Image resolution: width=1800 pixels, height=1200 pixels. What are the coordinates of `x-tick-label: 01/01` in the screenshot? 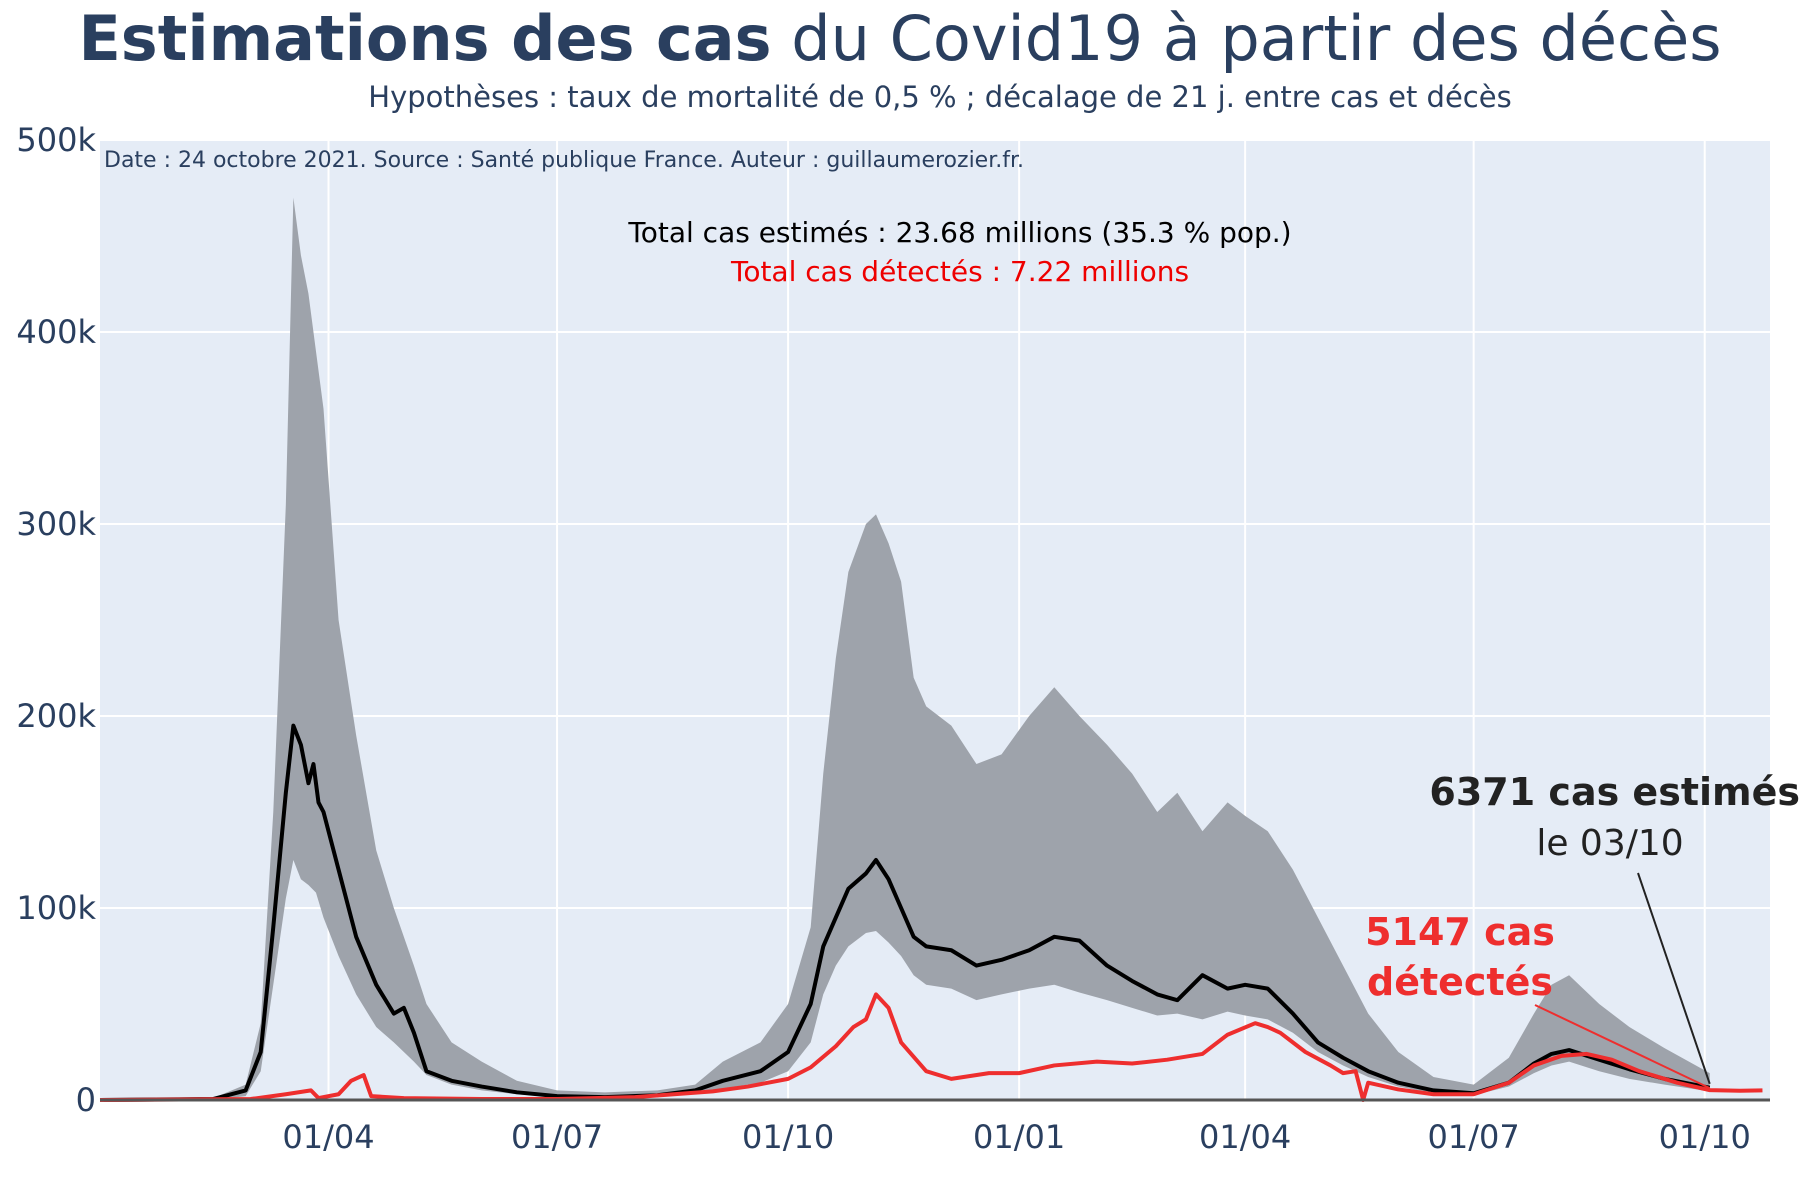 It's located at (1019, 1137).